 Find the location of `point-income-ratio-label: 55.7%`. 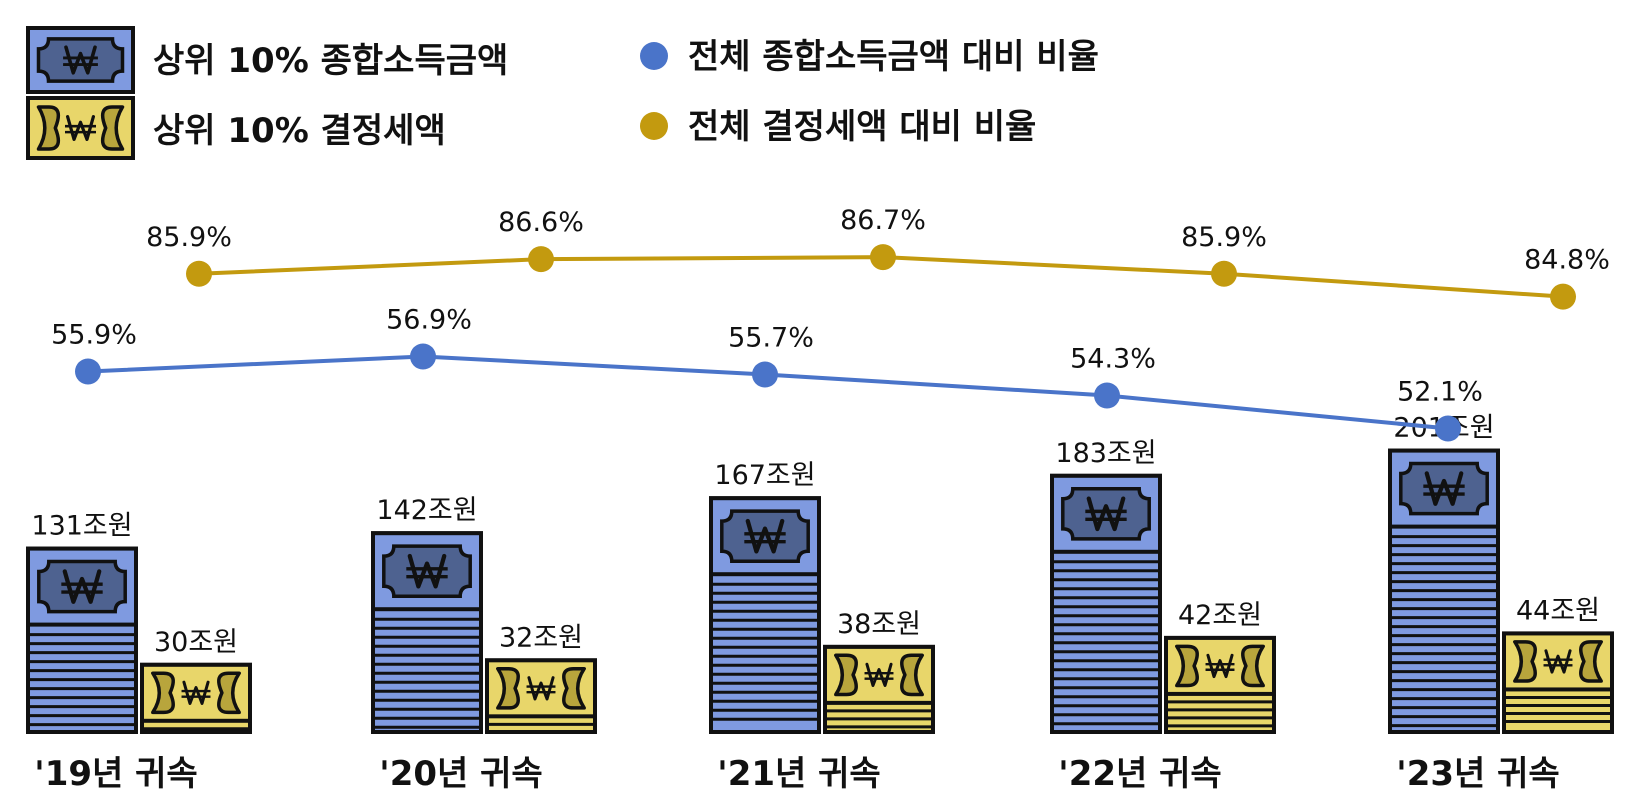

point-income-ratio-label: 55.7% is located at coordinates (771, 338).